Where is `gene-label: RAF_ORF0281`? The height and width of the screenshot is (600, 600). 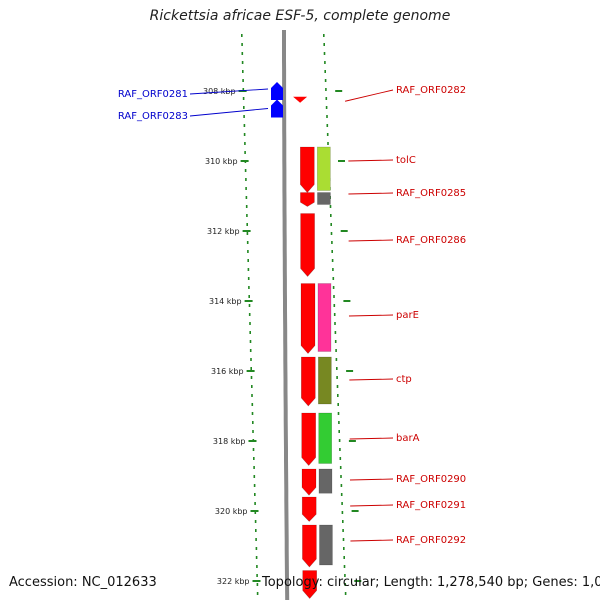
gene-label: RAF_ORF0281 is located at coordinates (153, 94).